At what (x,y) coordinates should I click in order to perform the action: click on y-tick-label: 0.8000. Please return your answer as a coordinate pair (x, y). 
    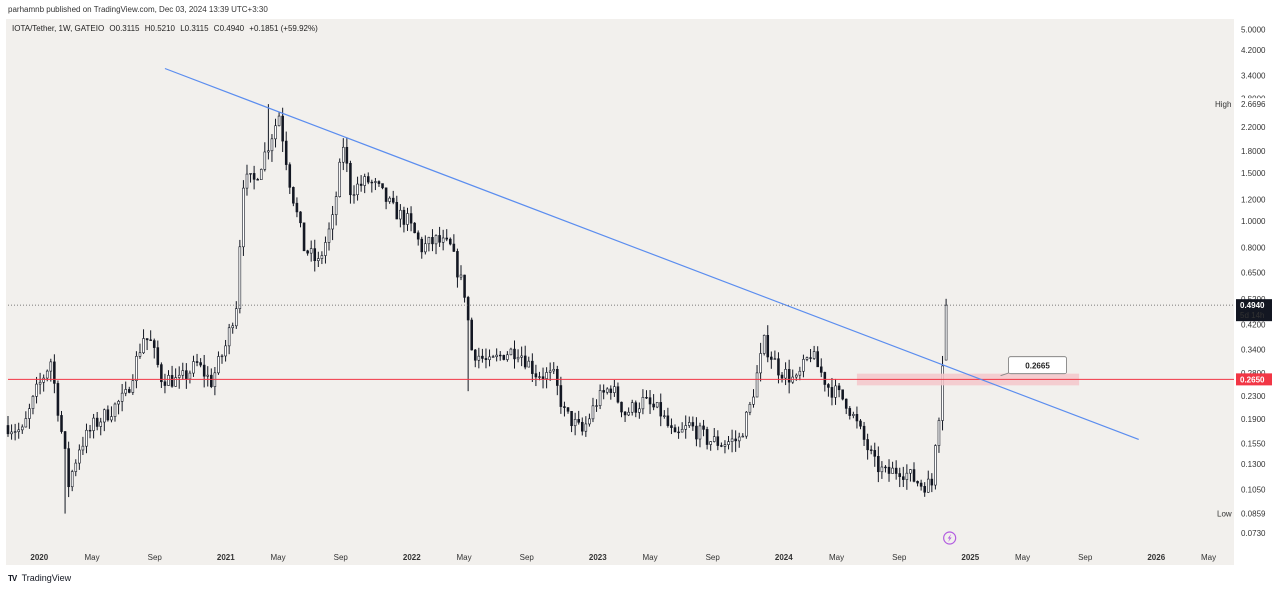
    Looking at the image, I should click on (1253, 248).